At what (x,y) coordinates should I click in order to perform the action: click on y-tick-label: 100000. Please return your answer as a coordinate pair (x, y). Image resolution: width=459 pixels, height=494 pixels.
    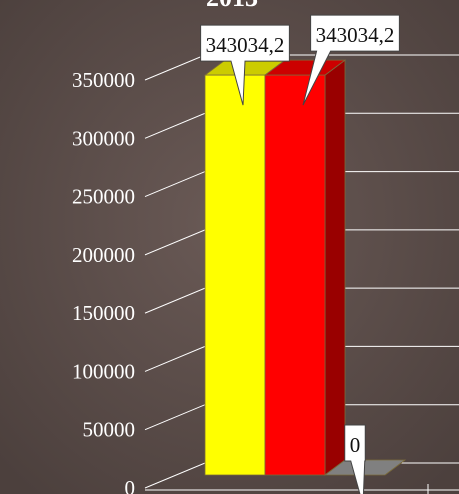
    Looking at the image, I should click on (103, 371).